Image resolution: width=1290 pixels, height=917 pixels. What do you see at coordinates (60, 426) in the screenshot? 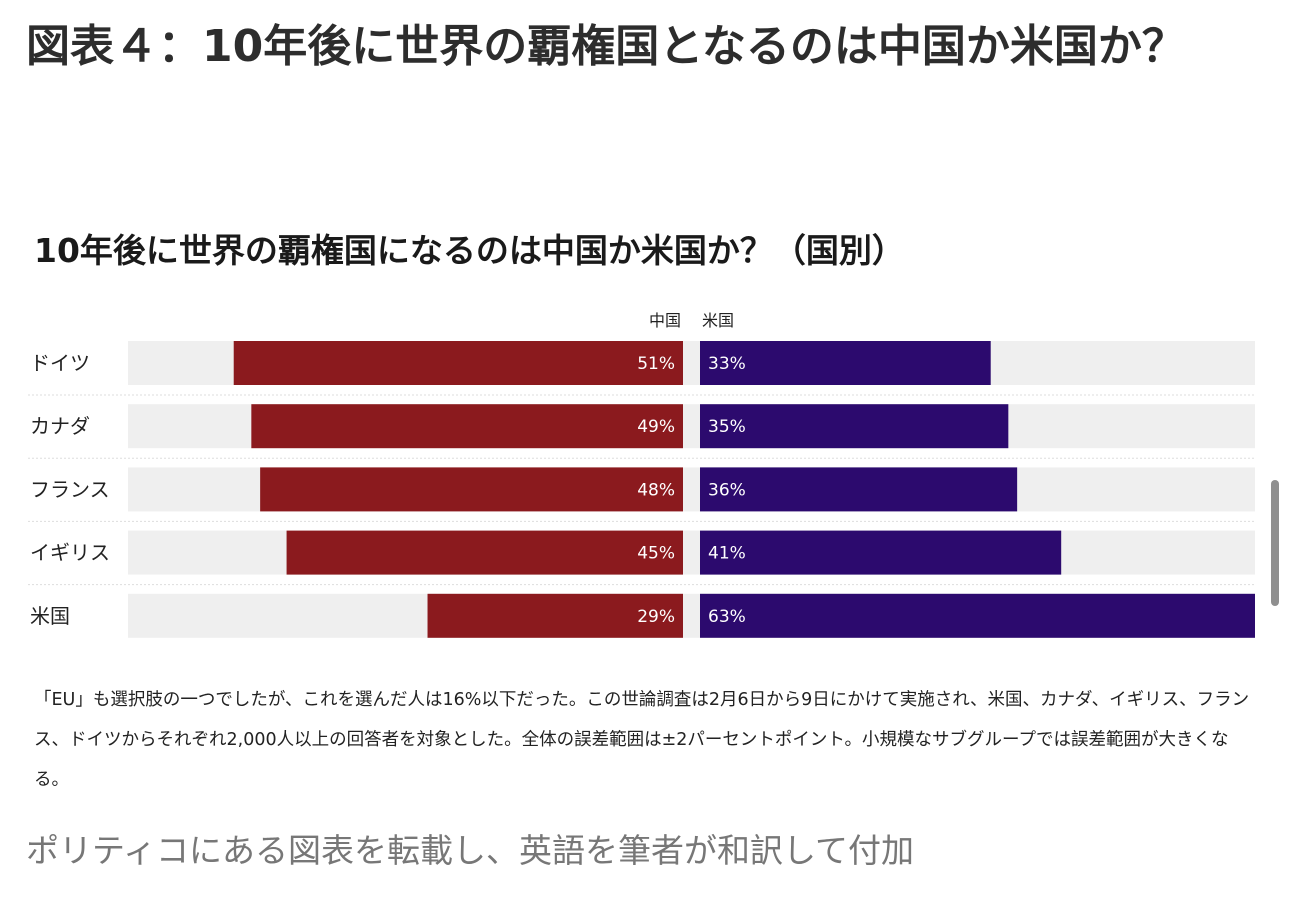
I see `category-label: カナダ` at bounding box center [60, 426].